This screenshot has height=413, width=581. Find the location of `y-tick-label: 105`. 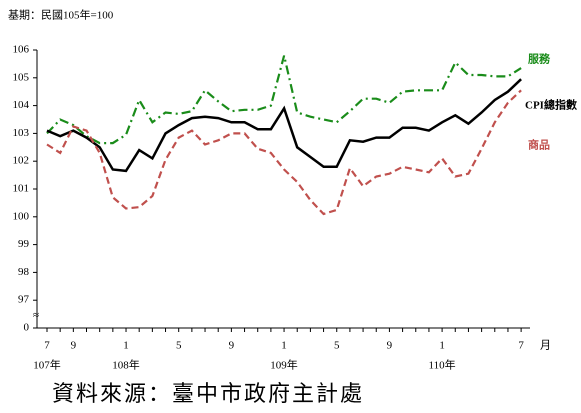

y-tick-label: 105 is located at coordinates (21, 77).